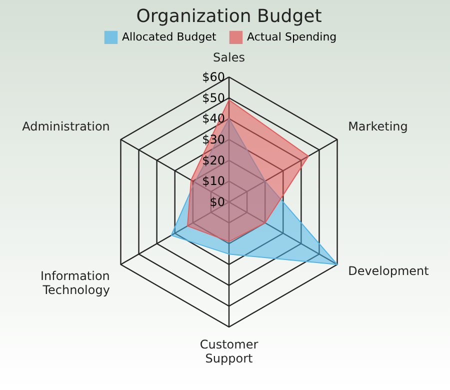  What do you see at coordinates (169, 37) in the screenshot?
I see `legend-label: Allocated Budget` at bounding box center [169, 37].